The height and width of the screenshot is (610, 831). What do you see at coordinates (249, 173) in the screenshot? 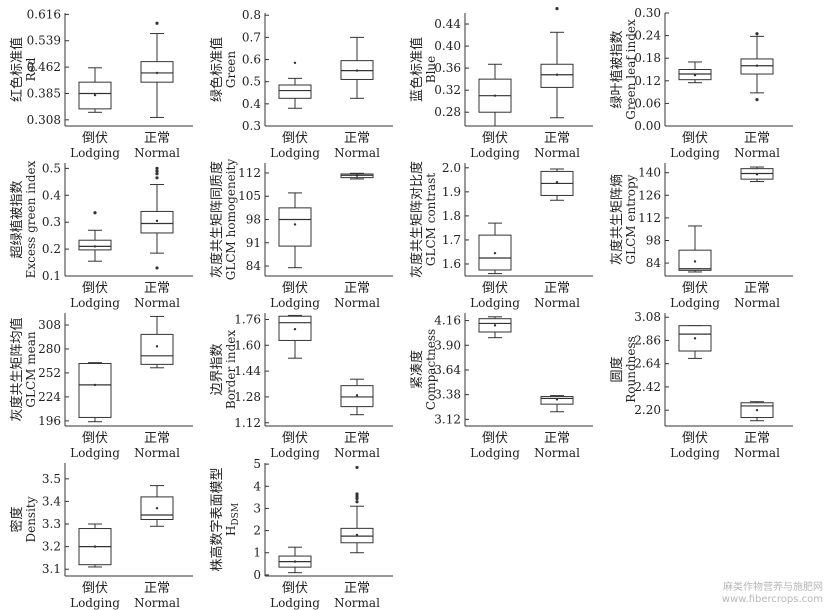
I see `y-tick-label: 112` at bounding box center [249, 173].